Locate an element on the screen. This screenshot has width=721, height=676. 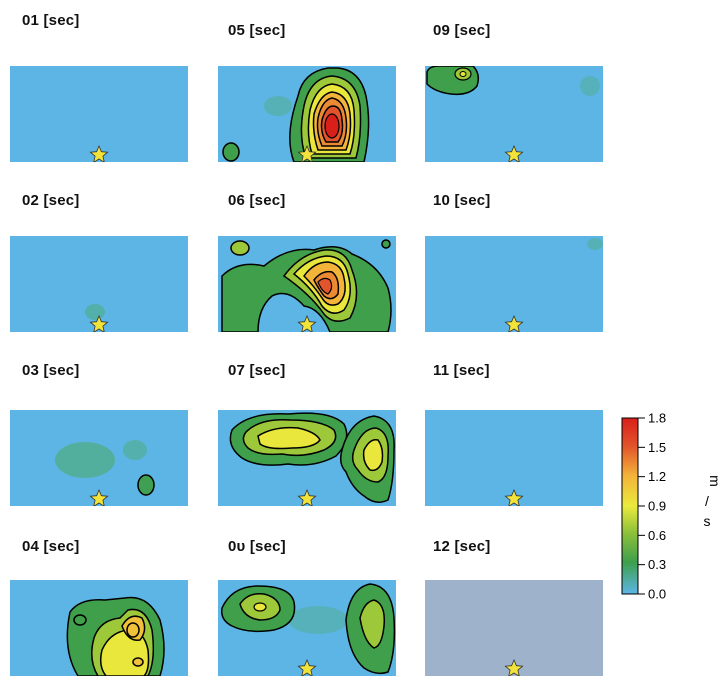
panel-label-08: 0υ [sec] is located at coordinates (257, 546).